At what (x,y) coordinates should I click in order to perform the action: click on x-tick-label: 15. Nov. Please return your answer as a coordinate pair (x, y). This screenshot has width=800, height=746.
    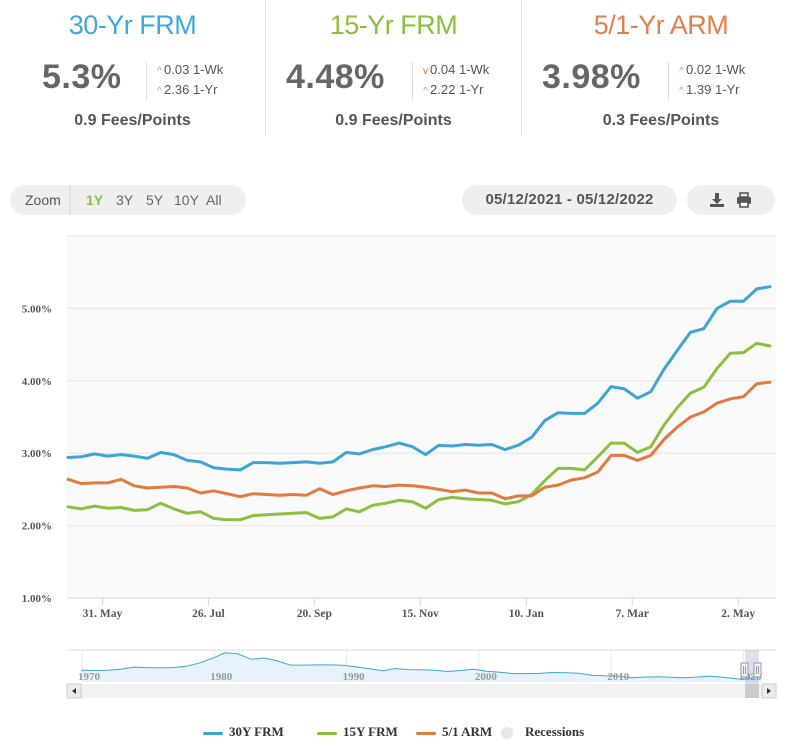
    Looking at the image, I should click on (420, 614).